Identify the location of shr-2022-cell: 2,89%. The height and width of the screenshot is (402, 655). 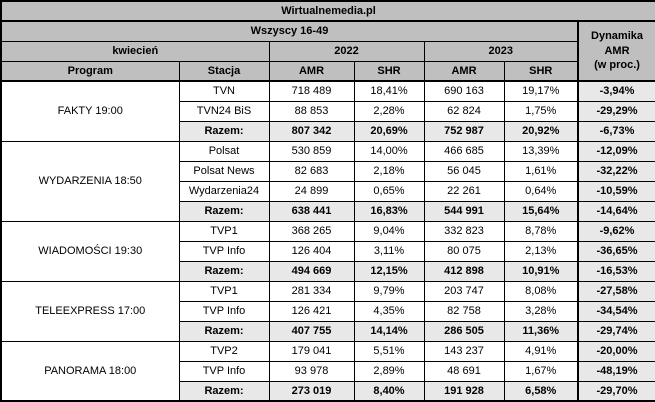
(389, 371).